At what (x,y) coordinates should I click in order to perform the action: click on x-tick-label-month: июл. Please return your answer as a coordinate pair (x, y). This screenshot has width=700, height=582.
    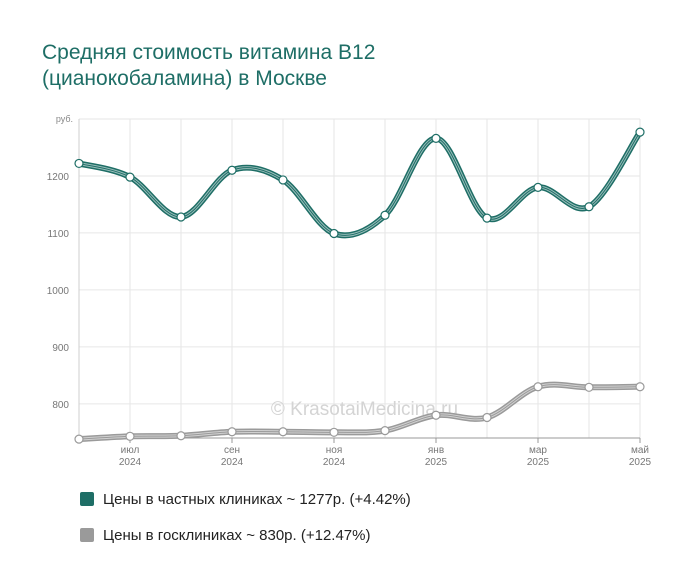
    Looking at the image, I should click on (130, 450).